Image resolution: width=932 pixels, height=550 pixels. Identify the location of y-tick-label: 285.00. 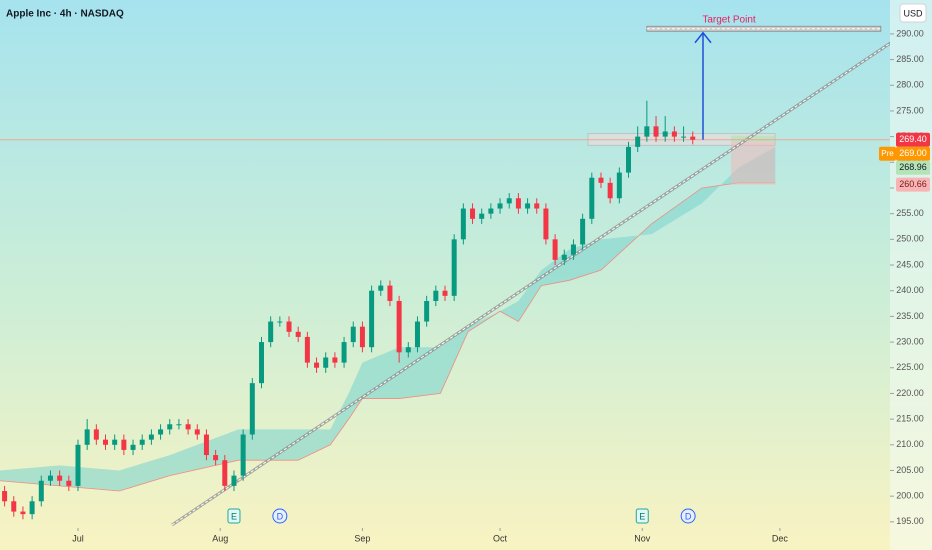
(910, 59).